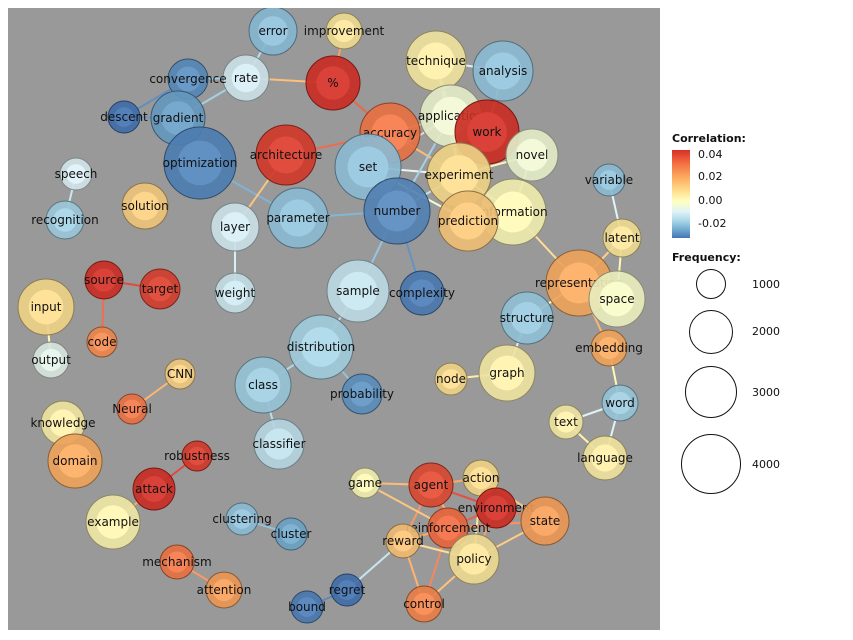 The height and width of the screenshot is (640, 853). Describe the element at coordinates (710, 154) in the screenshot. I see `correlation-tick-0: 0.04` at that location.